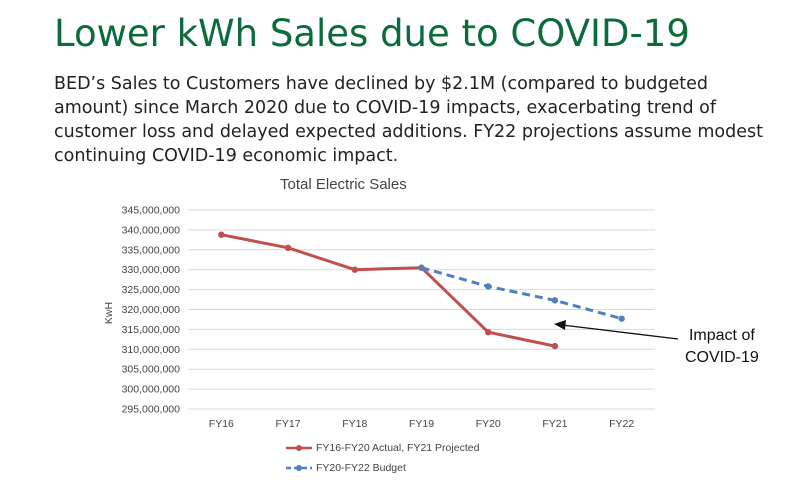  I want to click on y-tick-label: 315,000,000, so click(151, 330).